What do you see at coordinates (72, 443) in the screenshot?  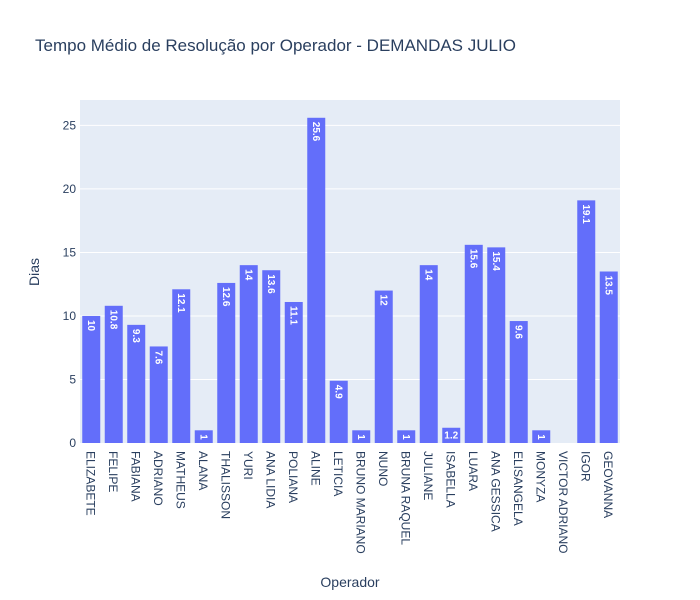 I see `y-tick-label: 0` at bounding box center [72, 443].